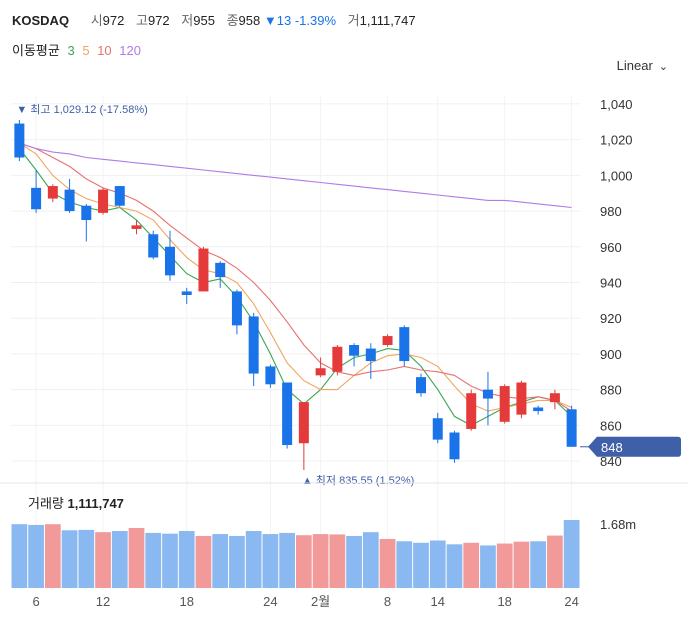  Describe the element at coordinates (35, 601) in the screenshot. I see `x-tick-label: 6` at that location.